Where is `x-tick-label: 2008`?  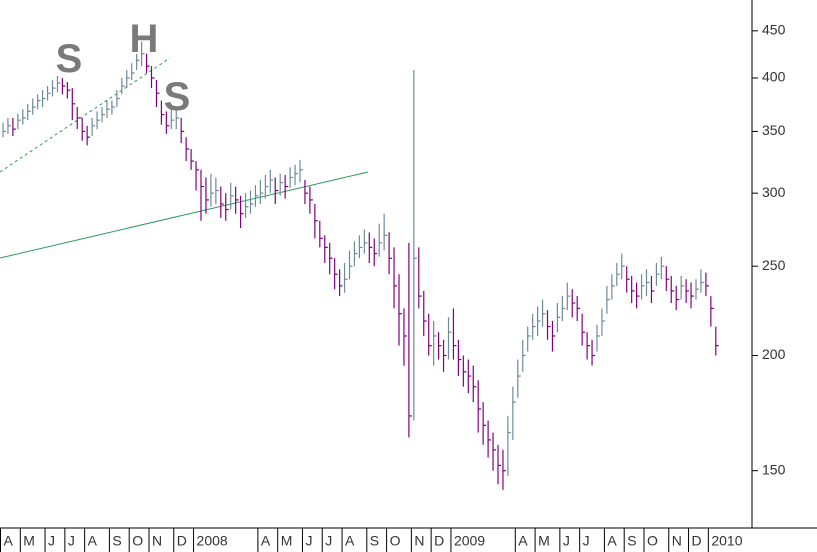
x-tick-label: 2008 is located at coordinates (212, 541).